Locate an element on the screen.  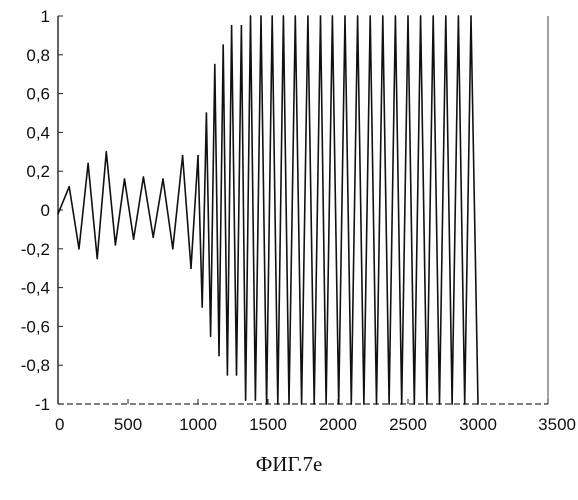
x-tick-label: 3500 is located at coordinates (557, 424).